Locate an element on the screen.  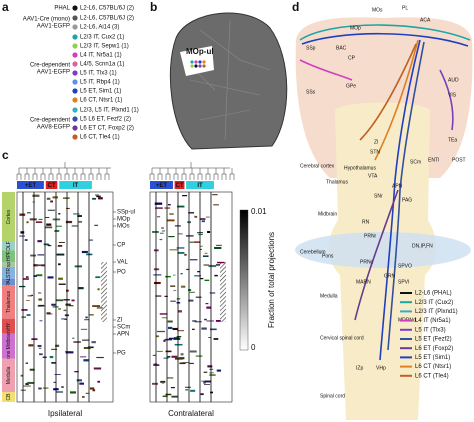
region-label: ENTl is located at coordinates (433, 160).